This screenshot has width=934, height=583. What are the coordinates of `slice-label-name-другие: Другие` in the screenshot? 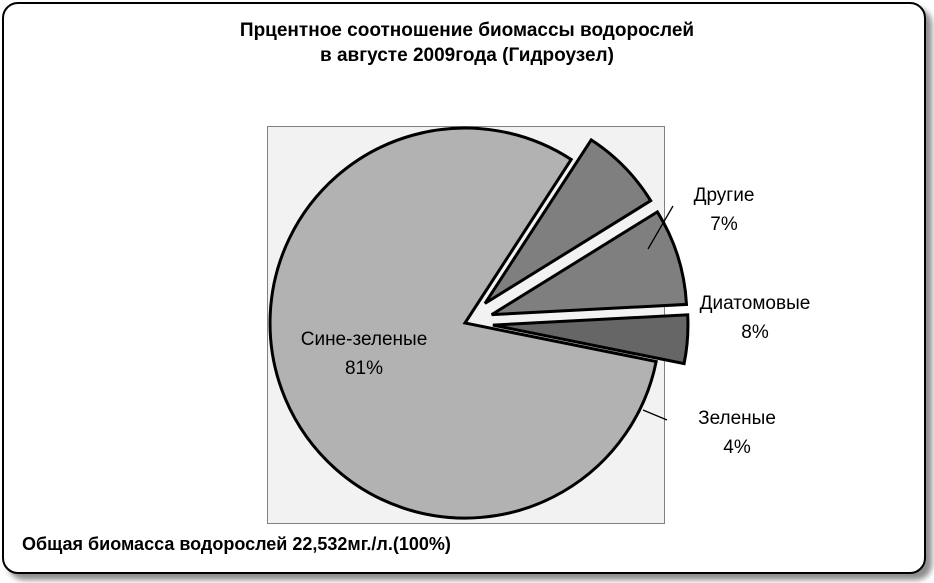 It's located at (724, 195).